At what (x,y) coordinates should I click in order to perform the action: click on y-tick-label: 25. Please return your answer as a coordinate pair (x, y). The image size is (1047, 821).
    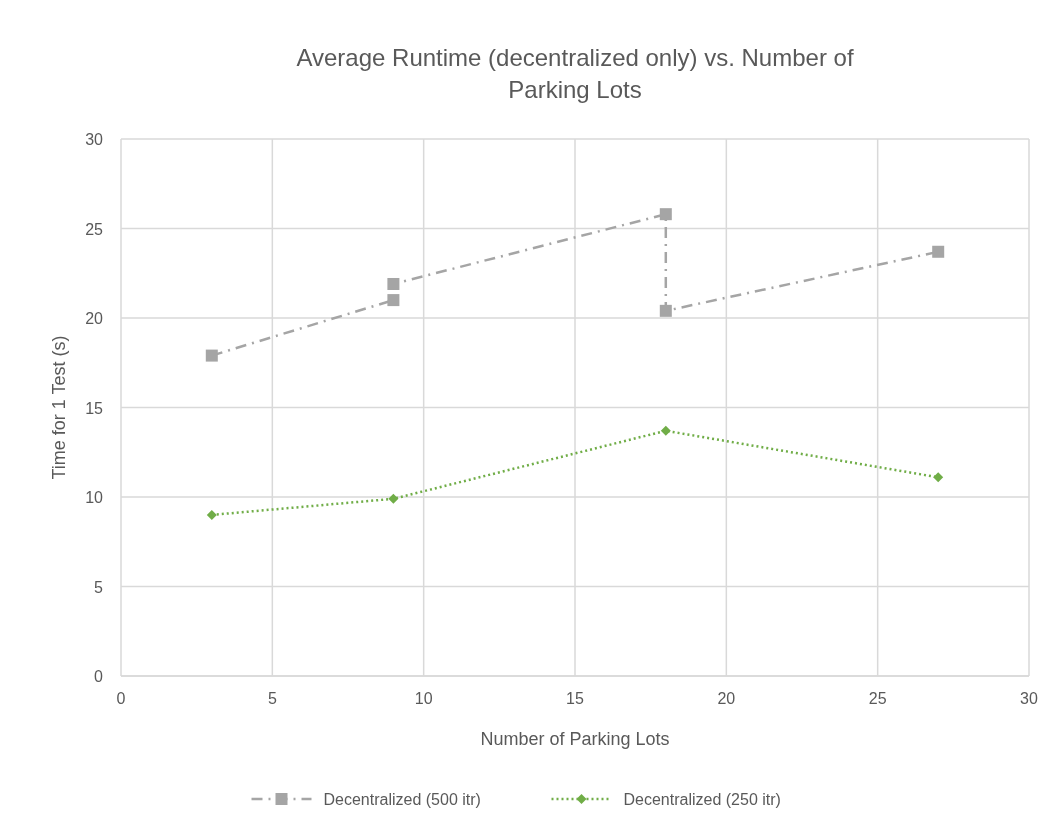
    Looking at the image, I should click on (94, 229).